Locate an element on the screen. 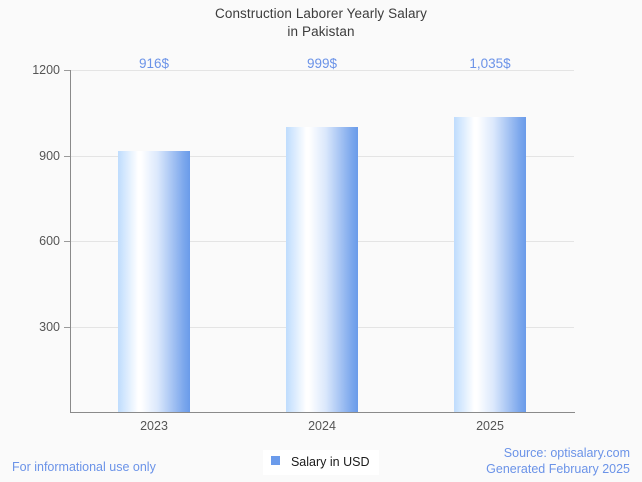 The image size is (642, 482). gridline is located at coordinates (322, 70).